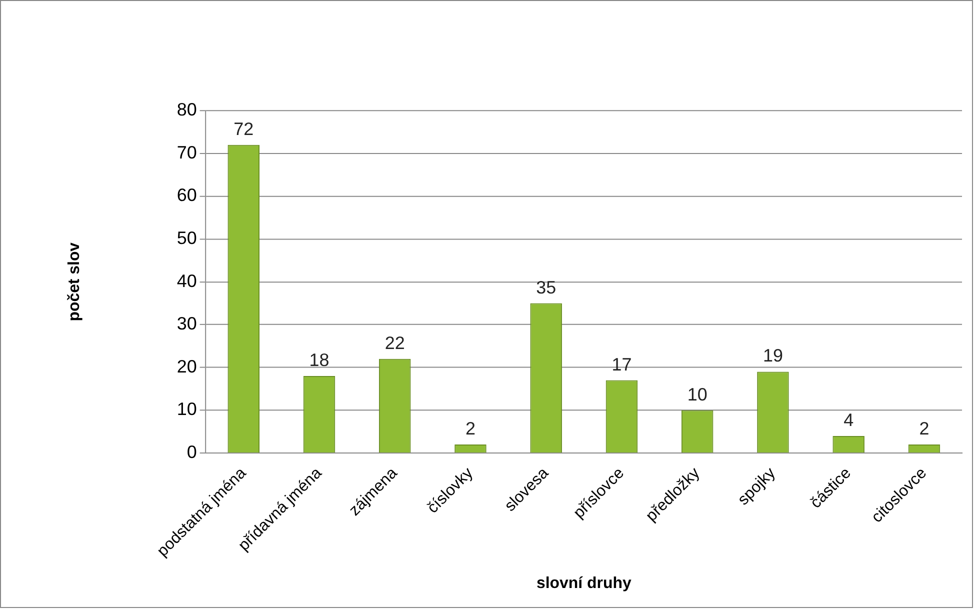  I want to click on y-tick-label: 50, so click(186, 238).